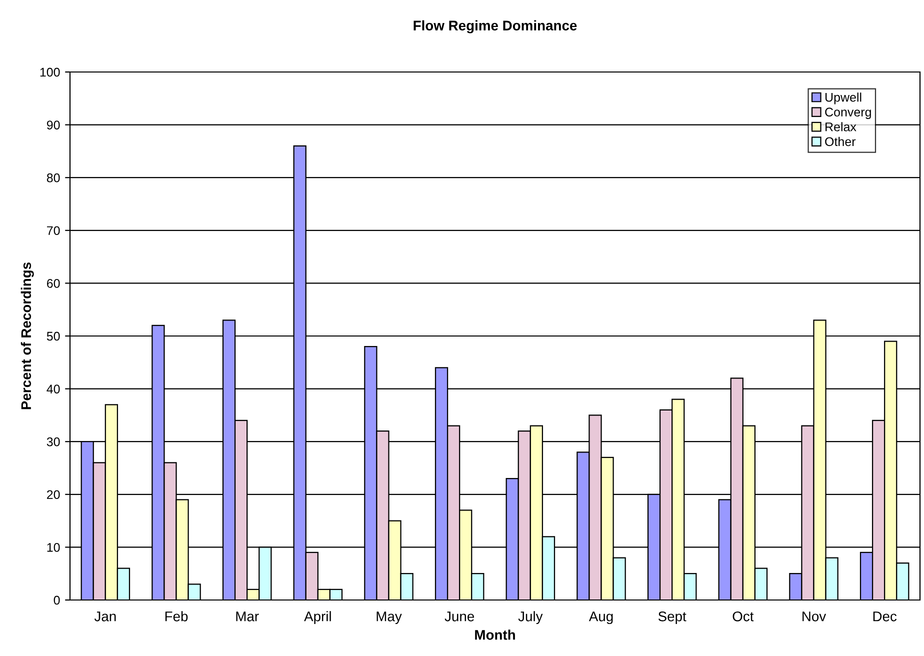 The width and height of the screenshot is (924, 656). Describe the element at coordinates (841, 127) in the screenshot. I see `legend-label: Relax` at that location.